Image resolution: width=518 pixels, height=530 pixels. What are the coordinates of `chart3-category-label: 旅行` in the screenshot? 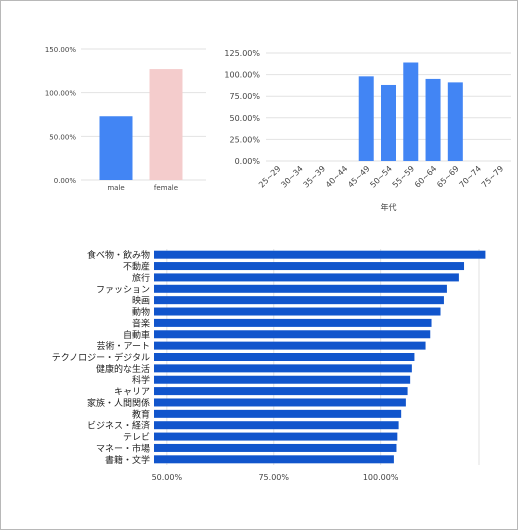 It's located at (141, 278).